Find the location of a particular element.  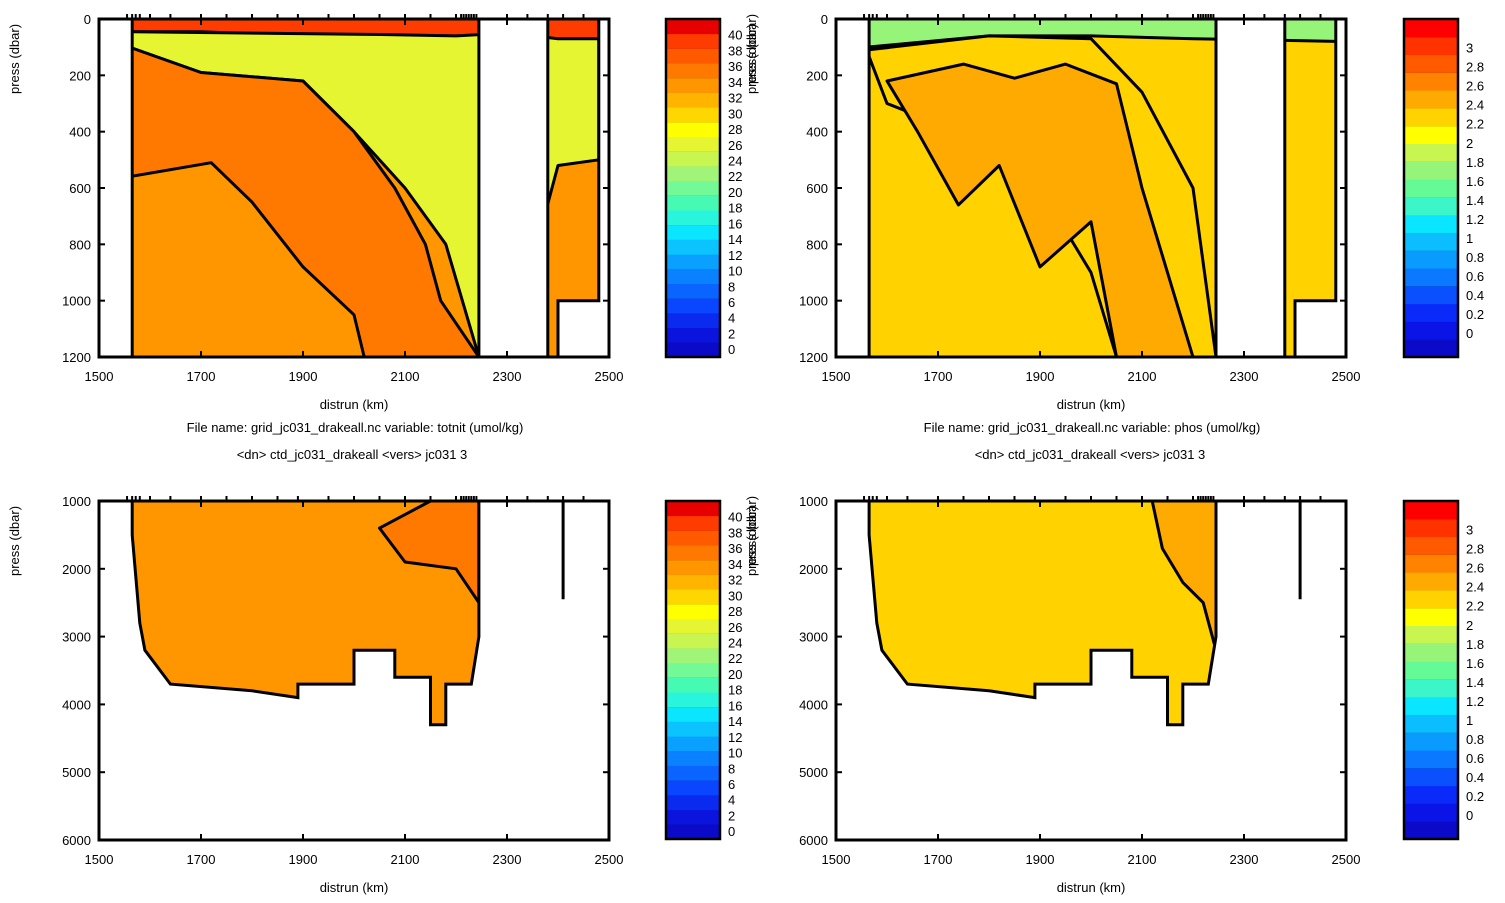

colorbar-tick-label: 0.8 is located at coordinates (1475, 739).